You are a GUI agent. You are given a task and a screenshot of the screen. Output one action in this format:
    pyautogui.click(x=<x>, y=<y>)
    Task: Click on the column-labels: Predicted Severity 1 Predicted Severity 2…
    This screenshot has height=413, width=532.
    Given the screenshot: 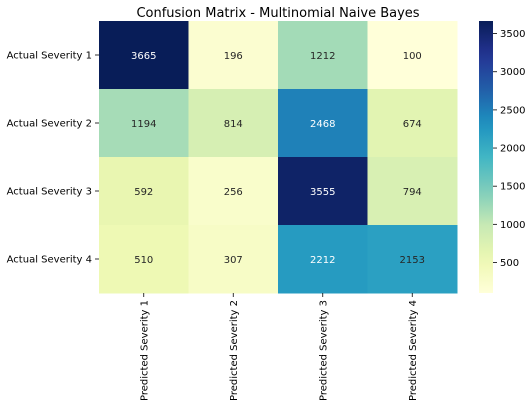 What is the action you would take?
    pyautogui.click(x=279, y=347)
    